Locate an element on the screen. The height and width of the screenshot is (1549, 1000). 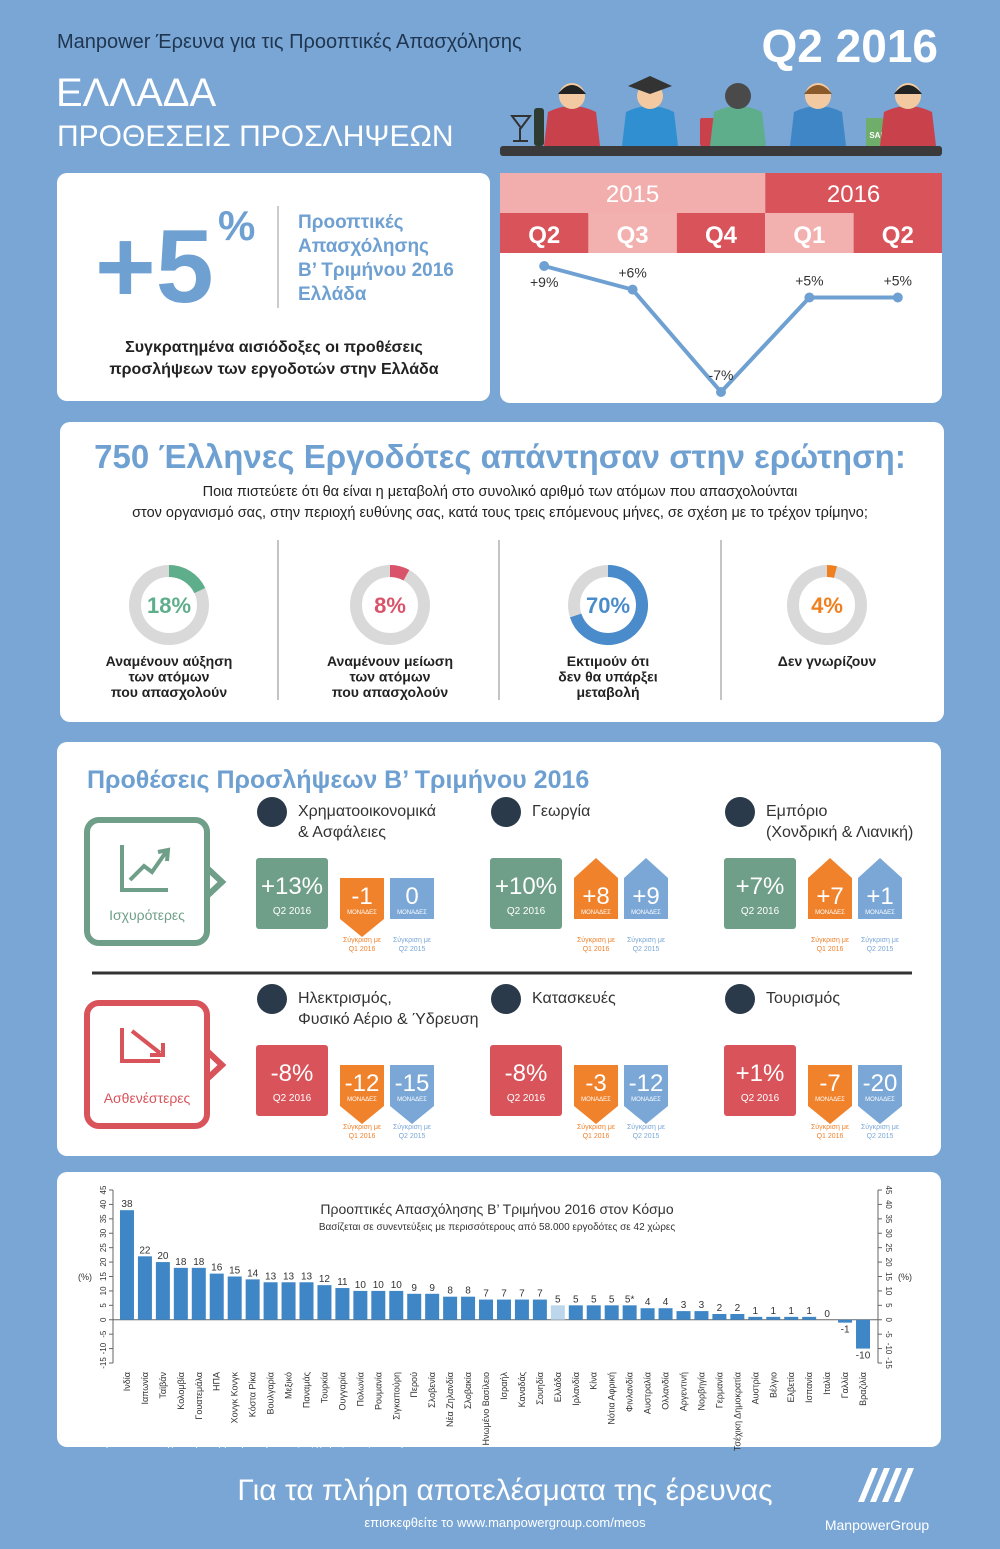
x-tick-label: Μεξικό is located at coordinates (289, 1385).